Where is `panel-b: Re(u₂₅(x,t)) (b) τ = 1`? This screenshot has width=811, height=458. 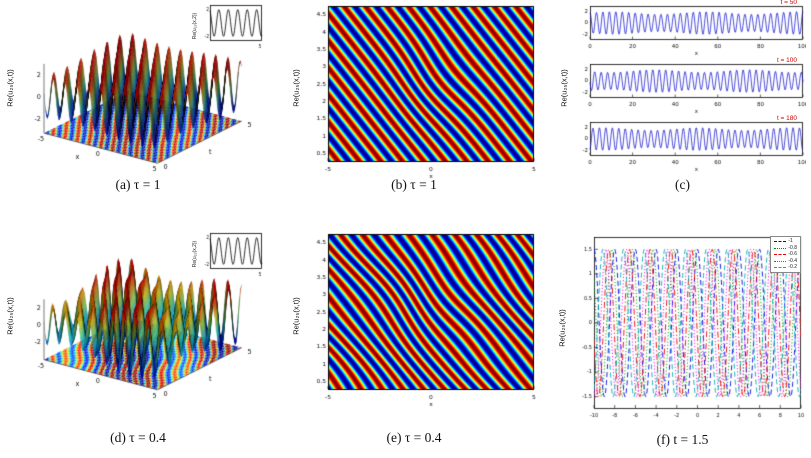
panel-b: Re(u₂₅(x,t)) (b) τ = 1 is located at coordinates (414, 100).